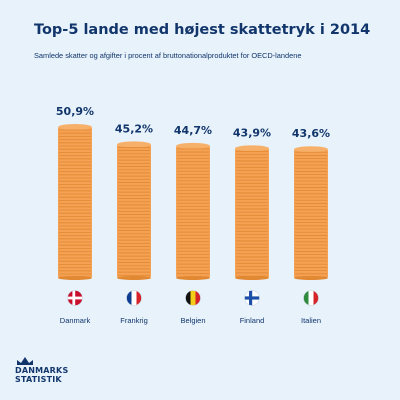 The height and width of the screenshot is (400, 400). I want to click on belgium-flag-icon, so click(193, 298).